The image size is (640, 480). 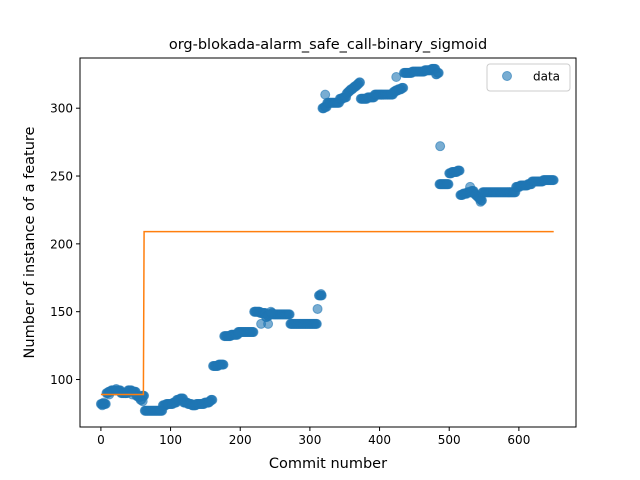 I want to click on legend-marker-data, so click(x=507, y=76).